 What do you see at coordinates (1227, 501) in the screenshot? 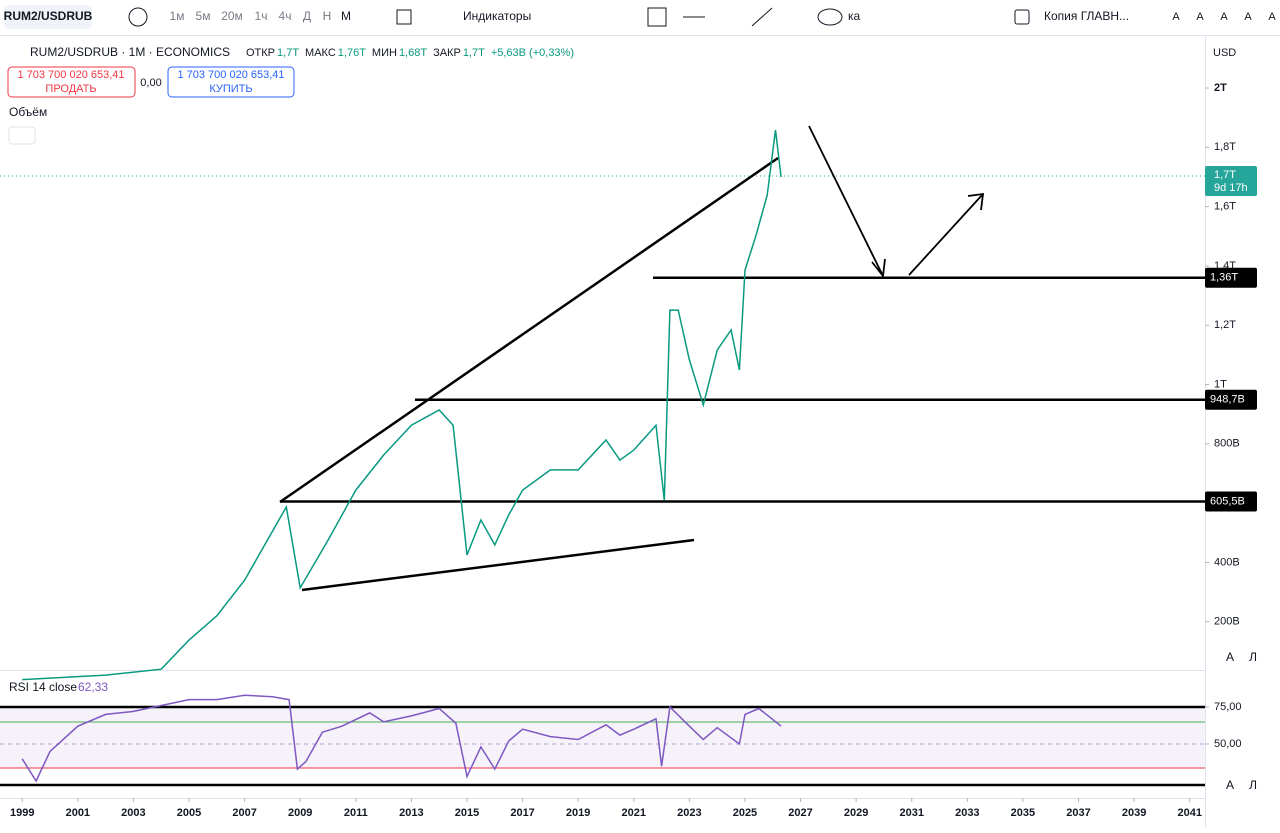
I see `level-label: 605,5B` at bounding box center [1227, 501].